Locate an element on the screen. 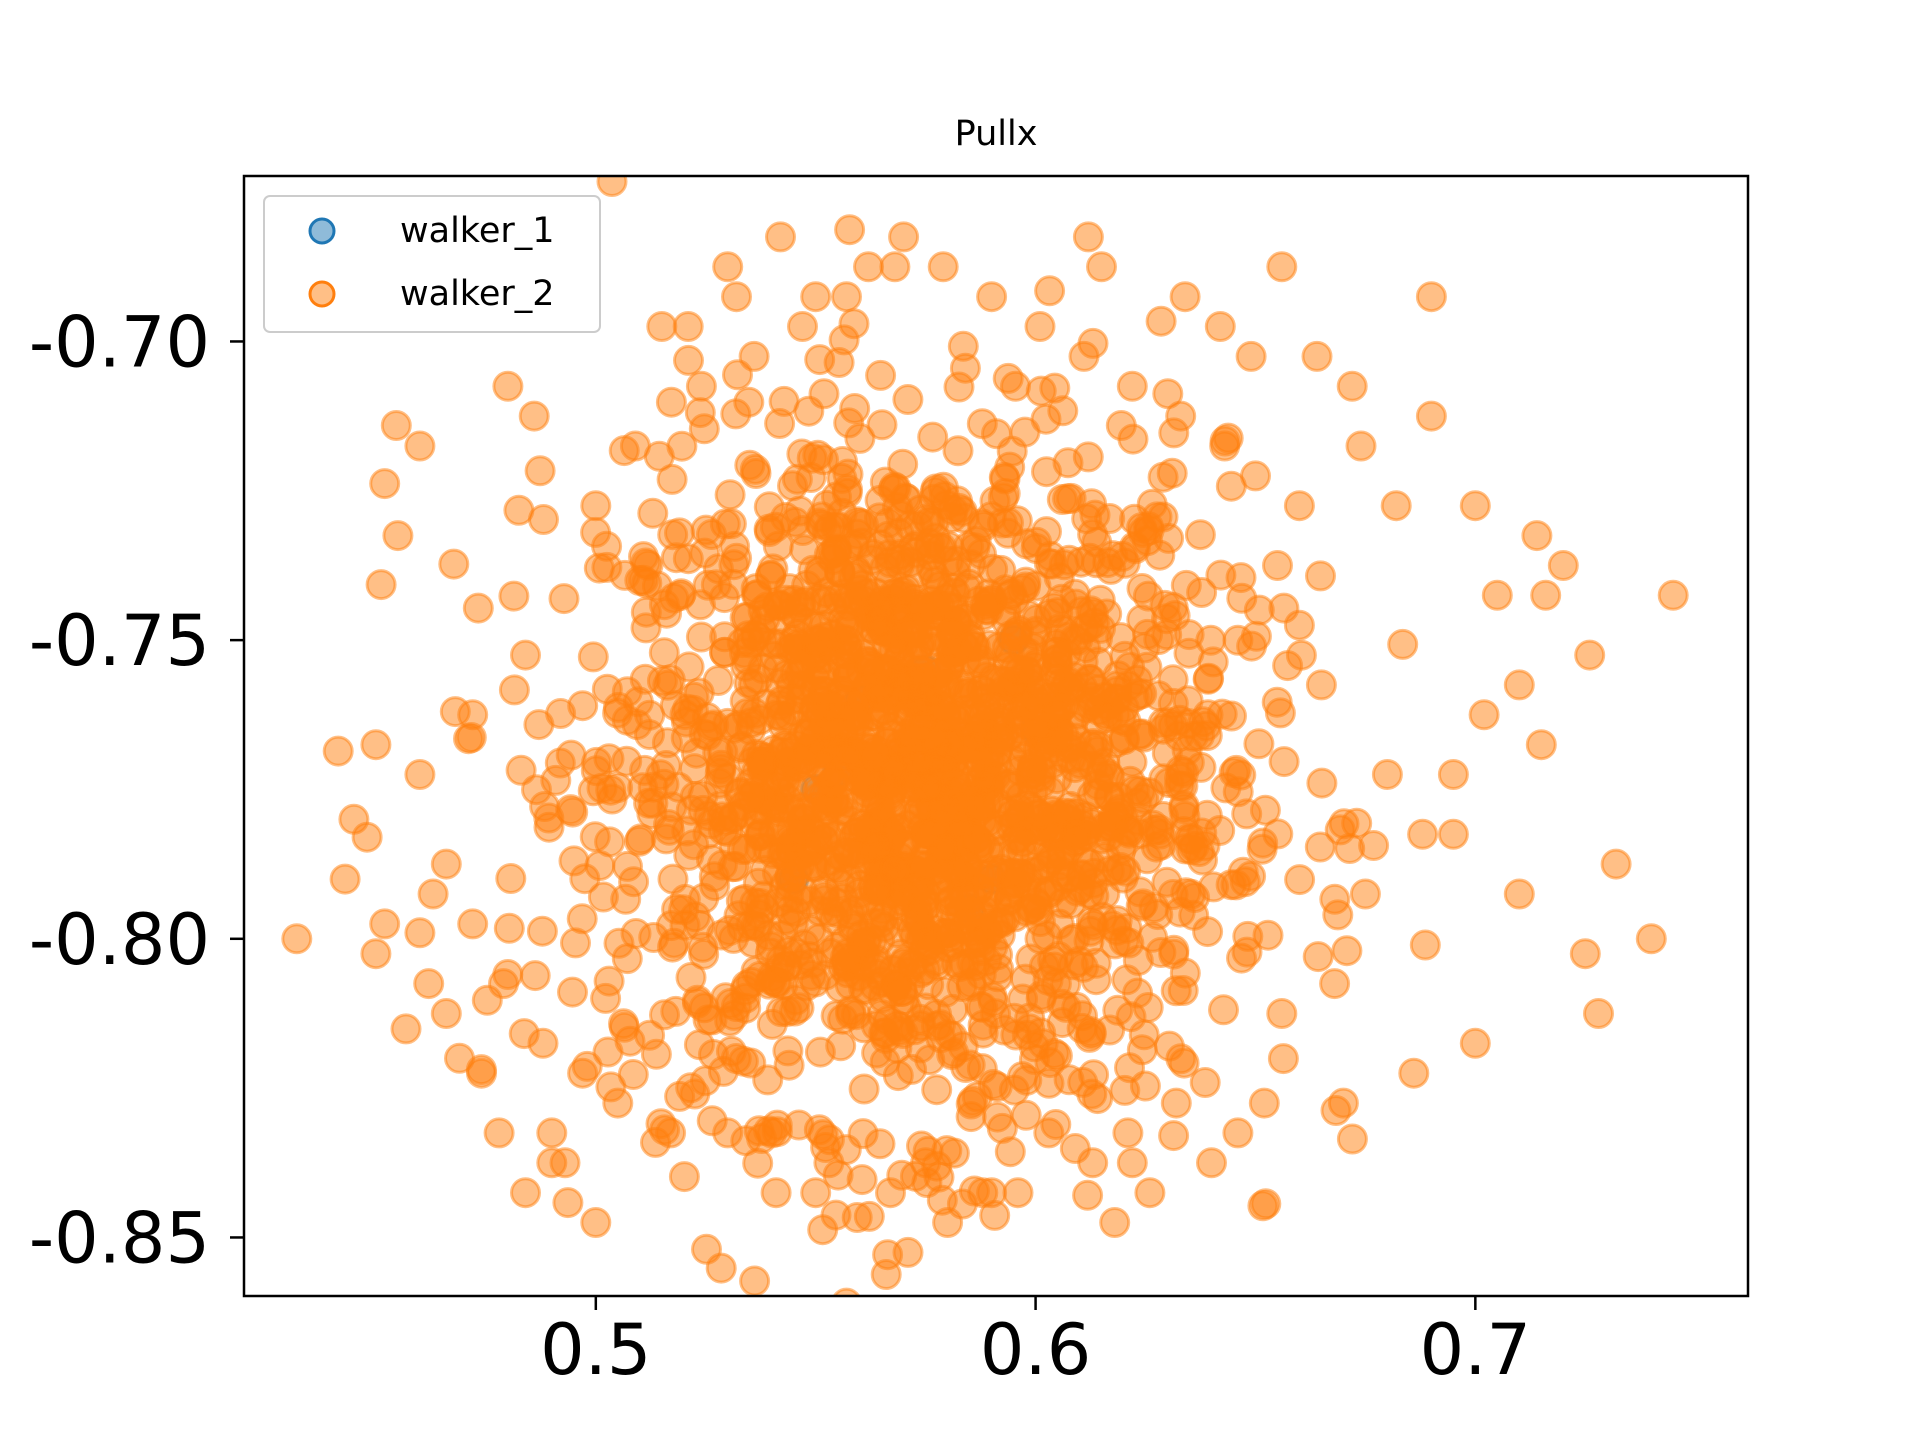 Image resolution: width=1920 pixels, height=1444 pixels. x-axis: 0.5 0.6 0.7 is located at coordinates (1035, 1343).